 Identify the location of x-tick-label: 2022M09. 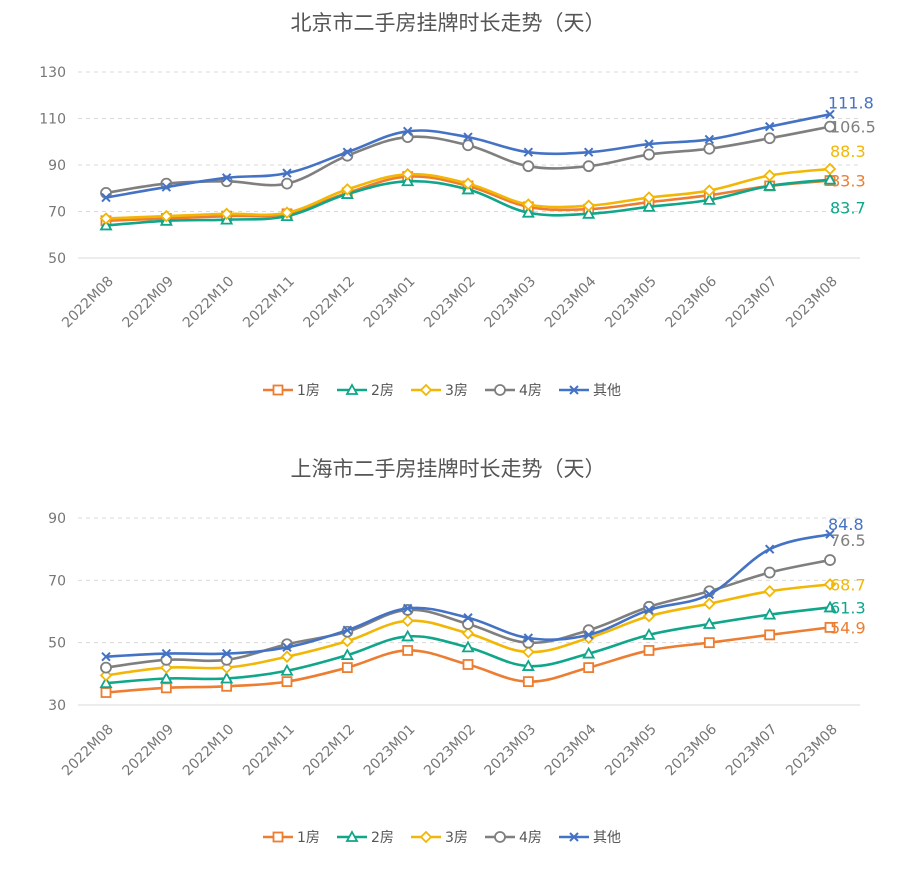
(149, 303).